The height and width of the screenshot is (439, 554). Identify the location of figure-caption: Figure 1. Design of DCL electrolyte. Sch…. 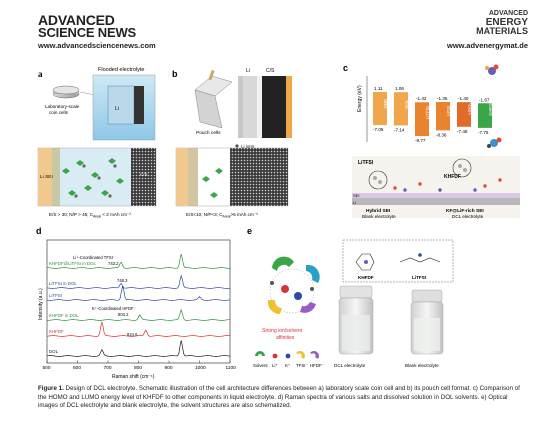
(283, 398).